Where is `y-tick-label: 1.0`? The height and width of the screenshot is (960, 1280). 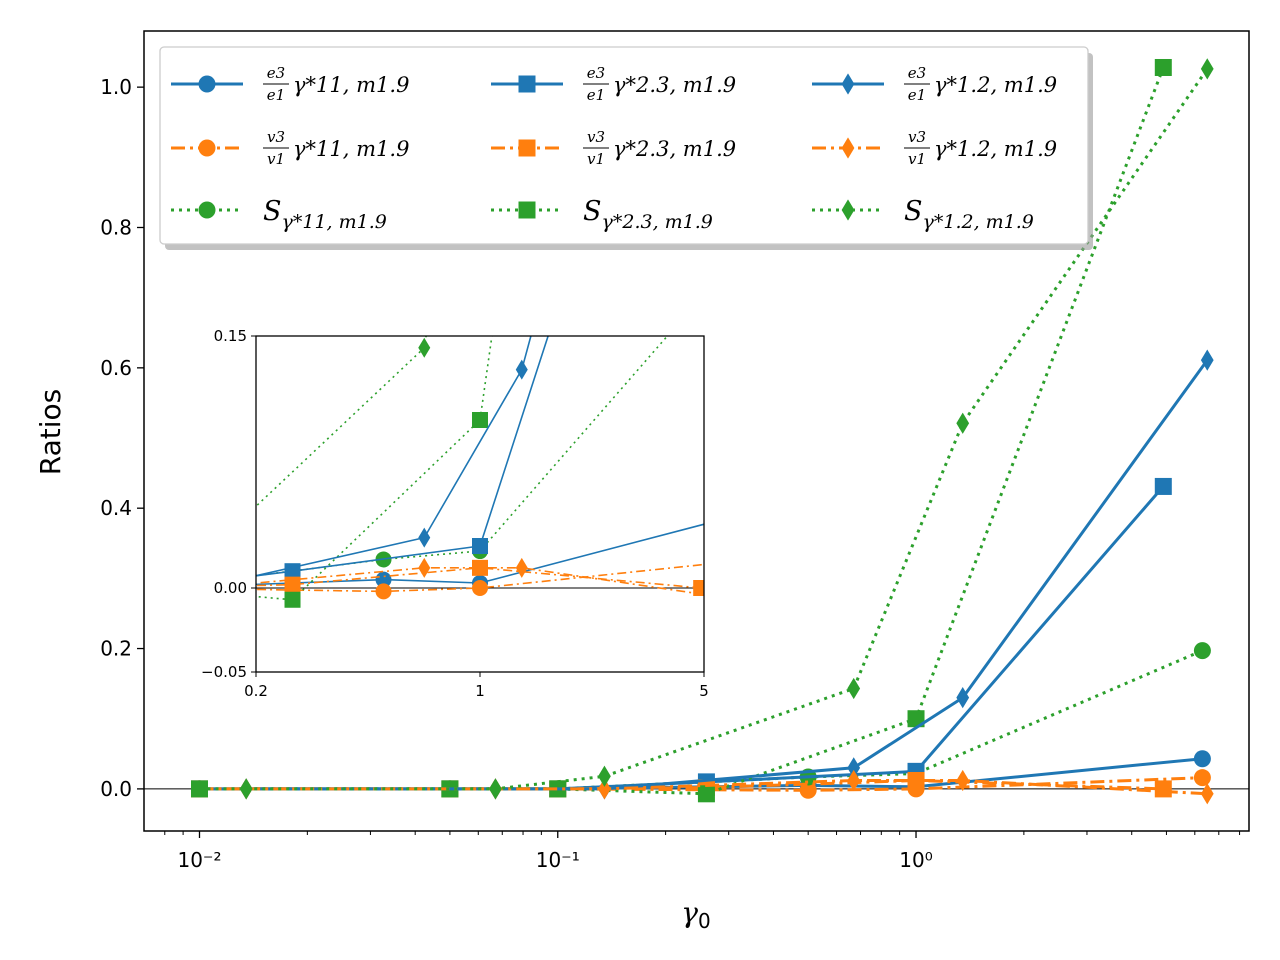
y-tick-label: 1.0 is located at coordinates (116, 87).